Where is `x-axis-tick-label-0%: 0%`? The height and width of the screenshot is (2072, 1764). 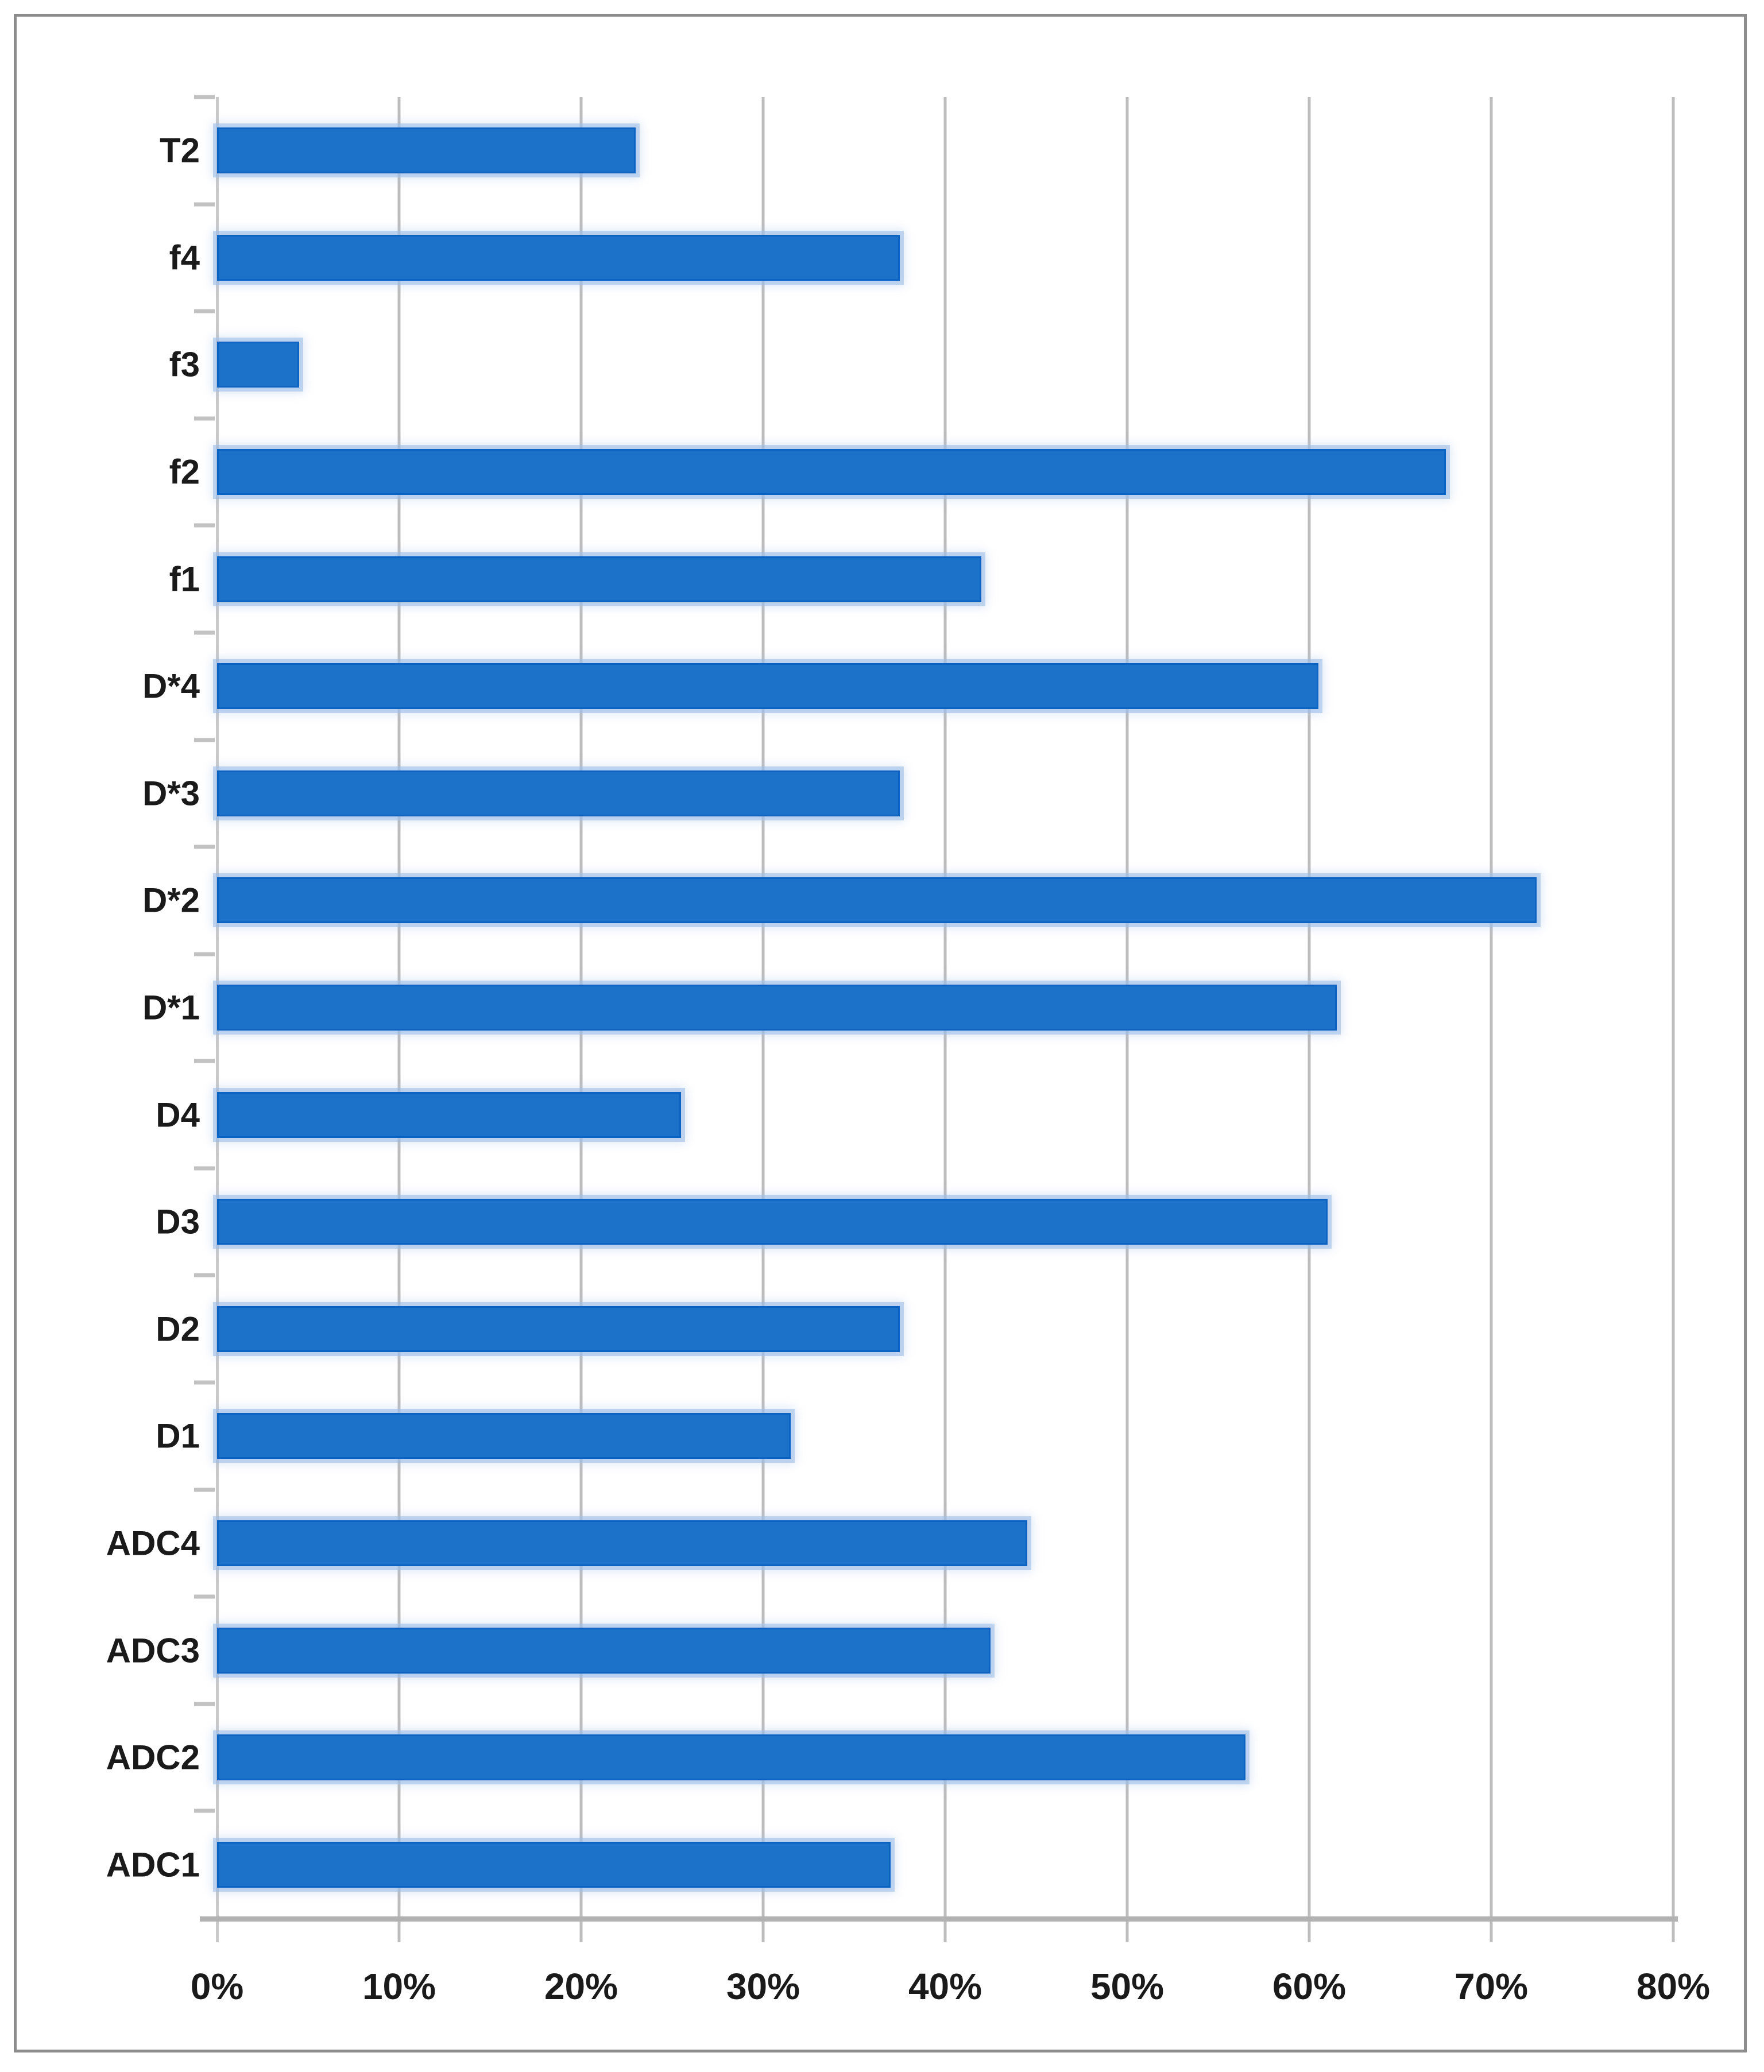 x-axis-tick-label-0%: 0% is located at coordinates (217, 1986).